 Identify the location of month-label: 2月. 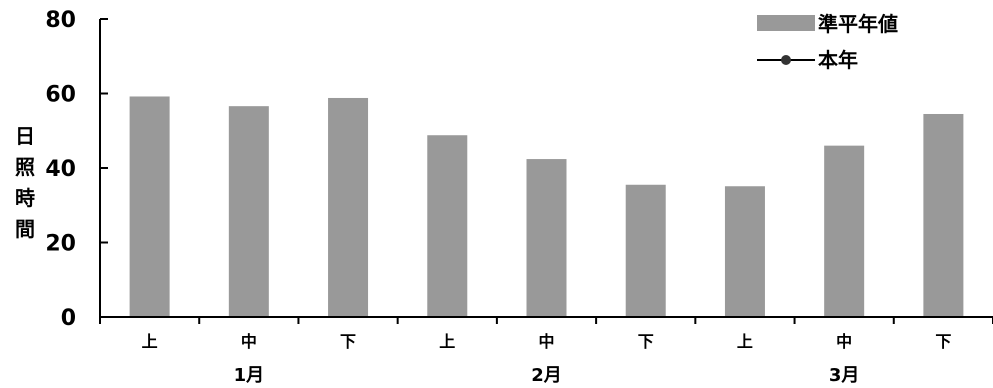
(546, 375).